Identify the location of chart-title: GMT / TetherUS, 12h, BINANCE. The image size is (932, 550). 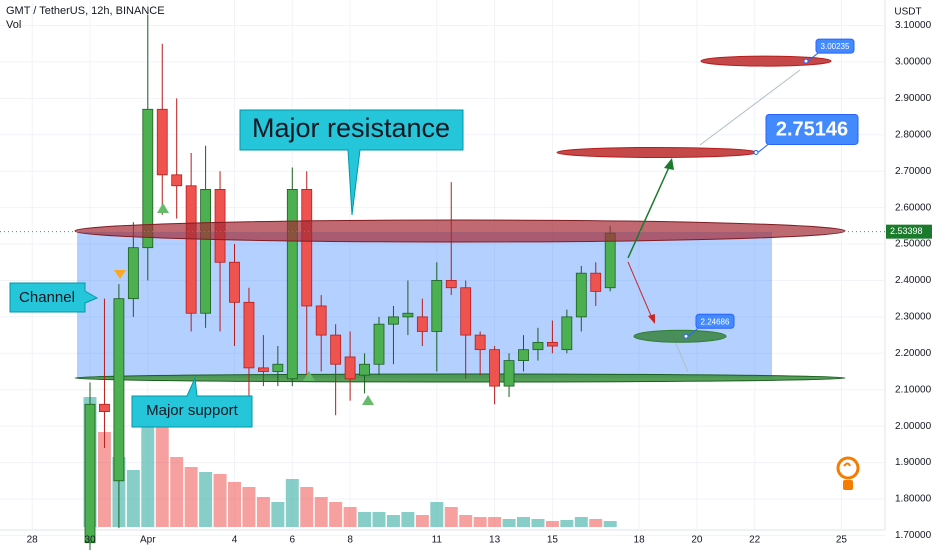
(85, 11).